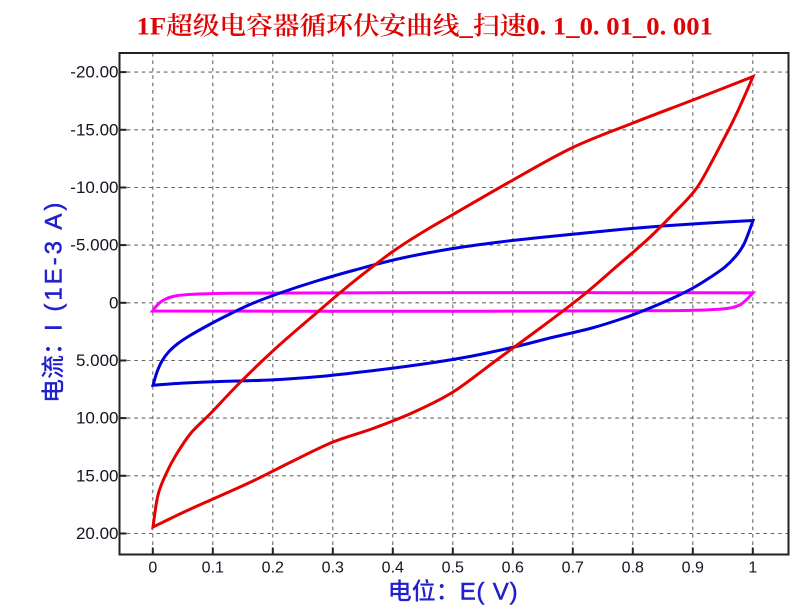 This screenshot has width=800, height=612. What do you see at coordinates (152, 26) in the screenshot?
I see `svg-text: 1F` at bounding box center [152, 26].